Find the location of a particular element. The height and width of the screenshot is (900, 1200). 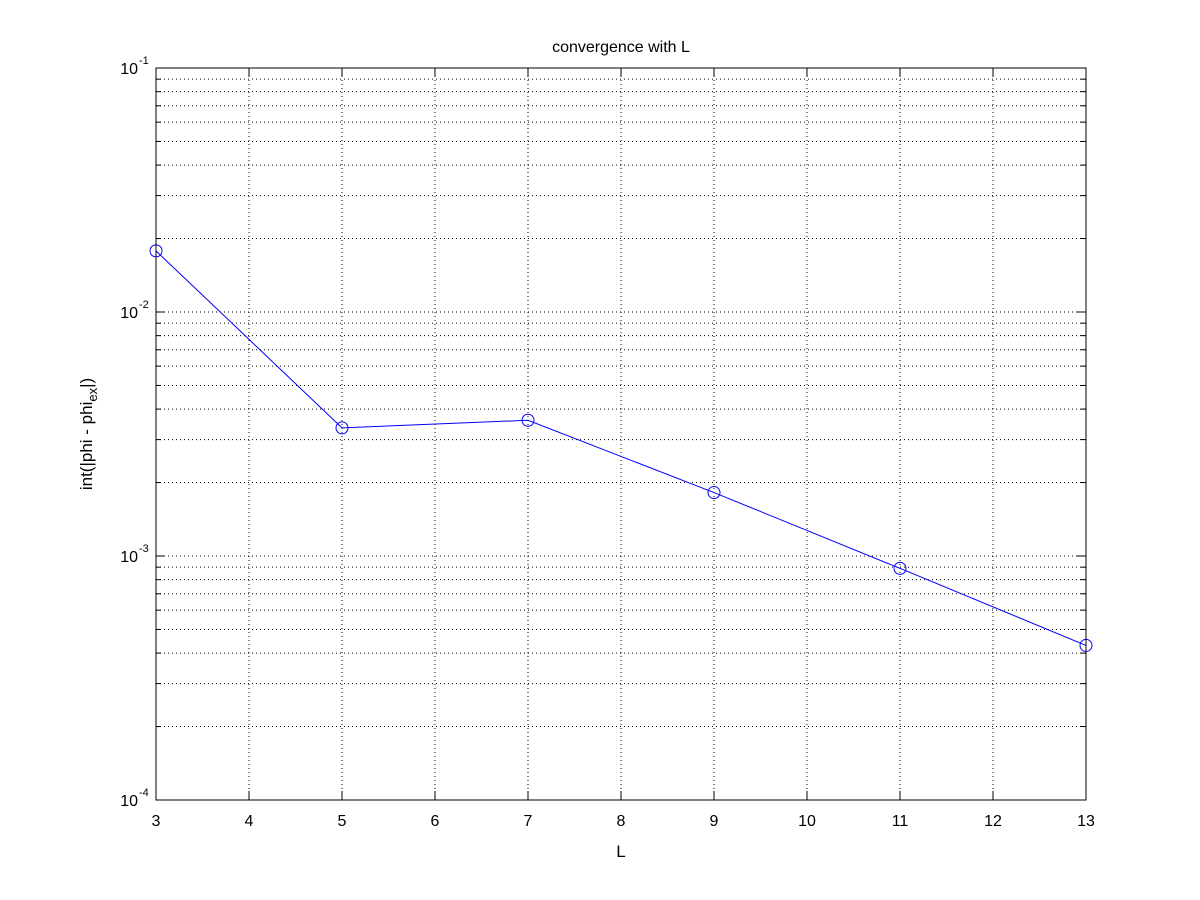

y-axis-tick-labels: 10-410-310-210-1 is located at coordinates (134, 432).